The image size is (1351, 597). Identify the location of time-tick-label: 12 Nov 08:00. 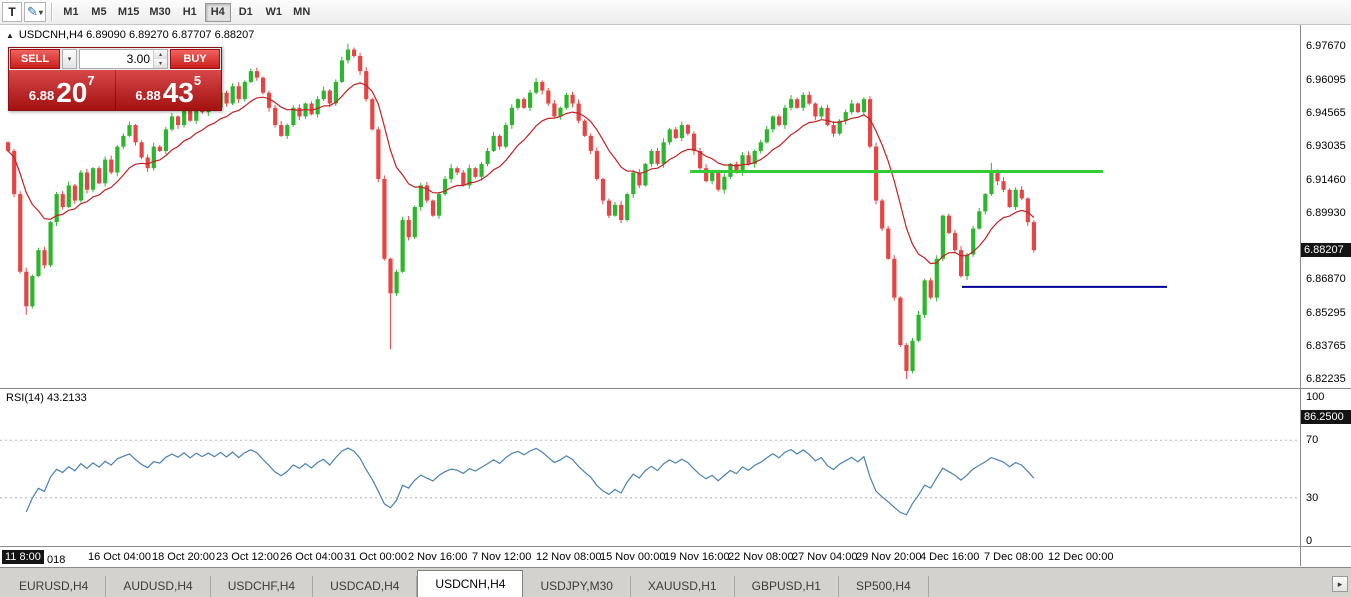
(569, 557).